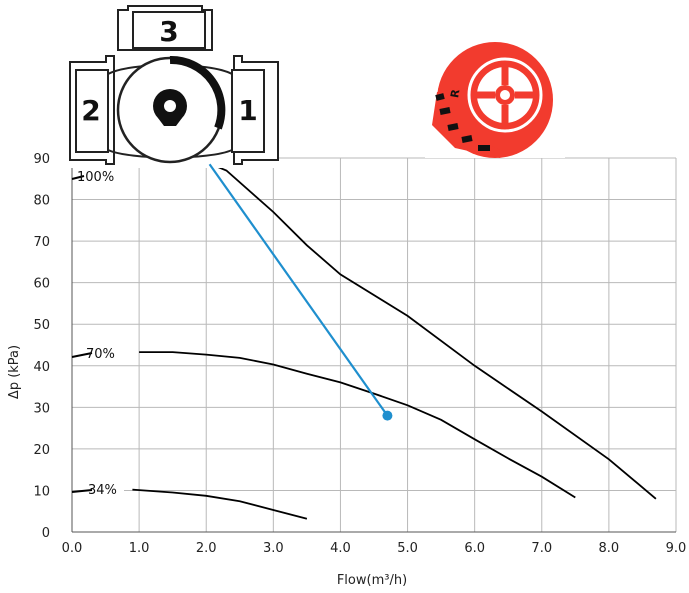 The height and width of the screenshot is (593, 689). What do you see at coordinates (41, 201) in the screenshot?
I see `y-tick-label: 80` at bounding box center [41, 201].